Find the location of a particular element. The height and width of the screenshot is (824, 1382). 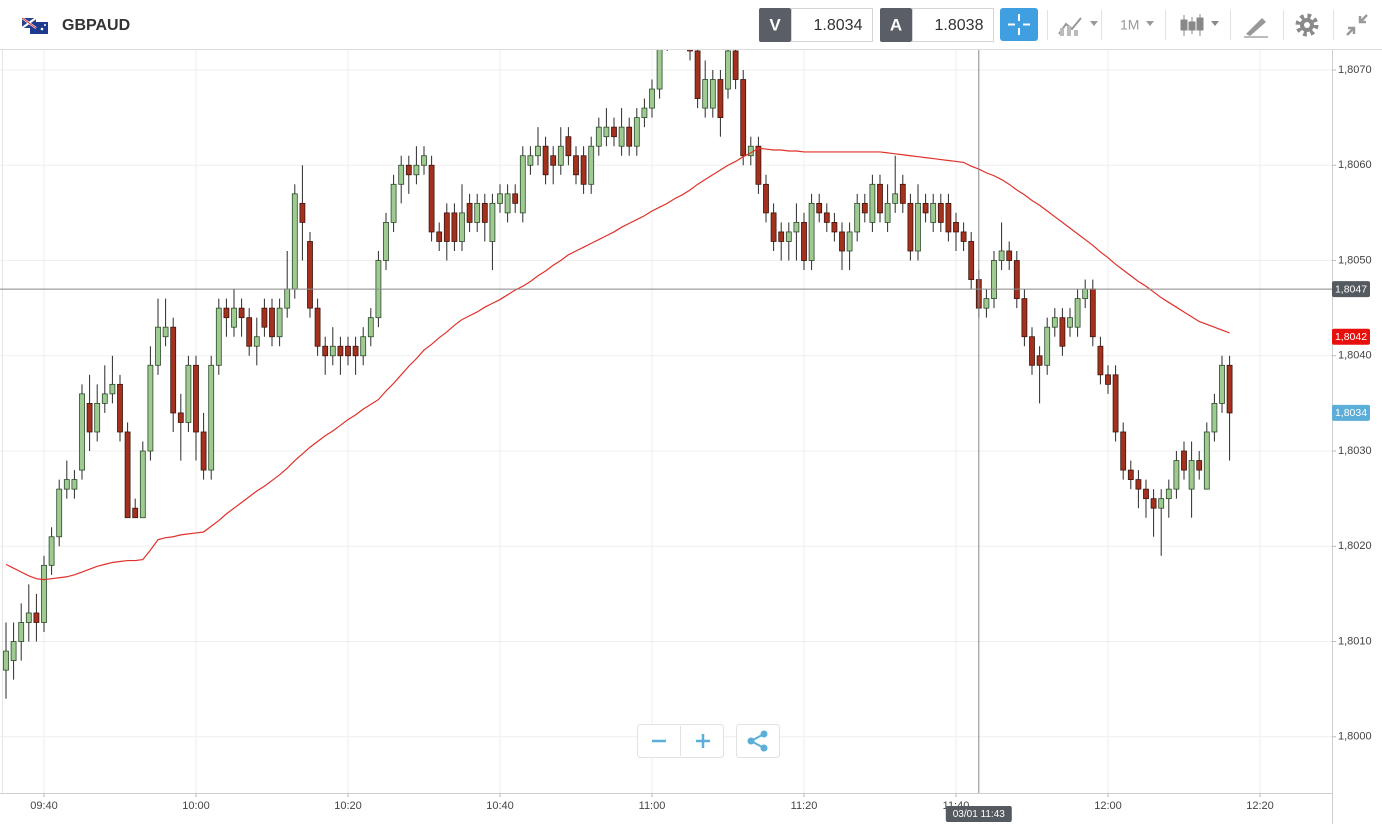

timeframe: 1M is located at coordinates (1129, 25).